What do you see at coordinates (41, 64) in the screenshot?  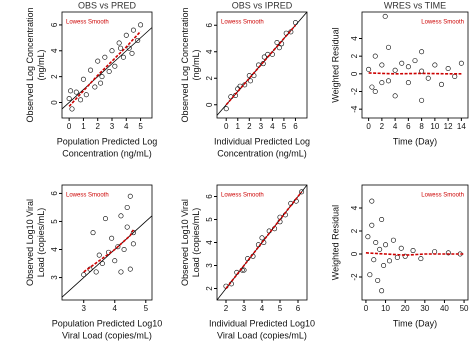 I see `y-axis-label: (ng/mL)` at bounding box center [41, 64].